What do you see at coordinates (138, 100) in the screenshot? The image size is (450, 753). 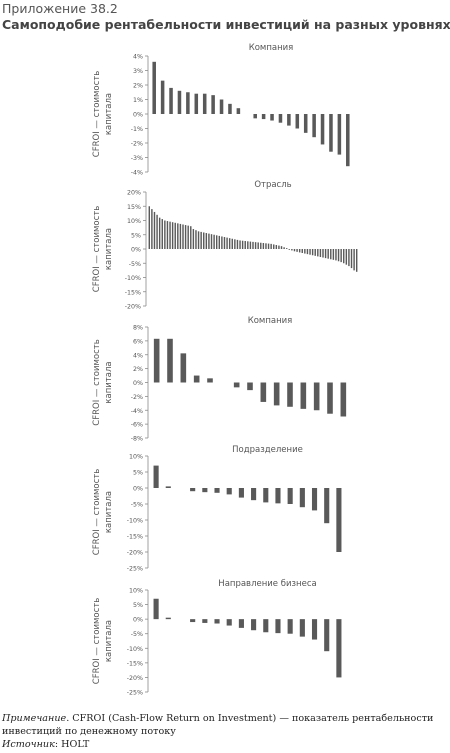 I see `y-tick-label: 1%` at bounding box center [138, 100].